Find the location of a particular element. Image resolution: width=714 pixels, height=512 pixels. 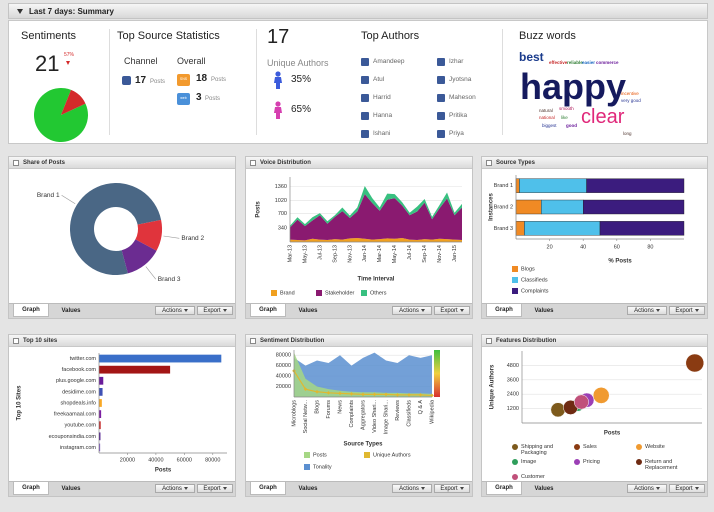

body is located at coordinates (278, 113).